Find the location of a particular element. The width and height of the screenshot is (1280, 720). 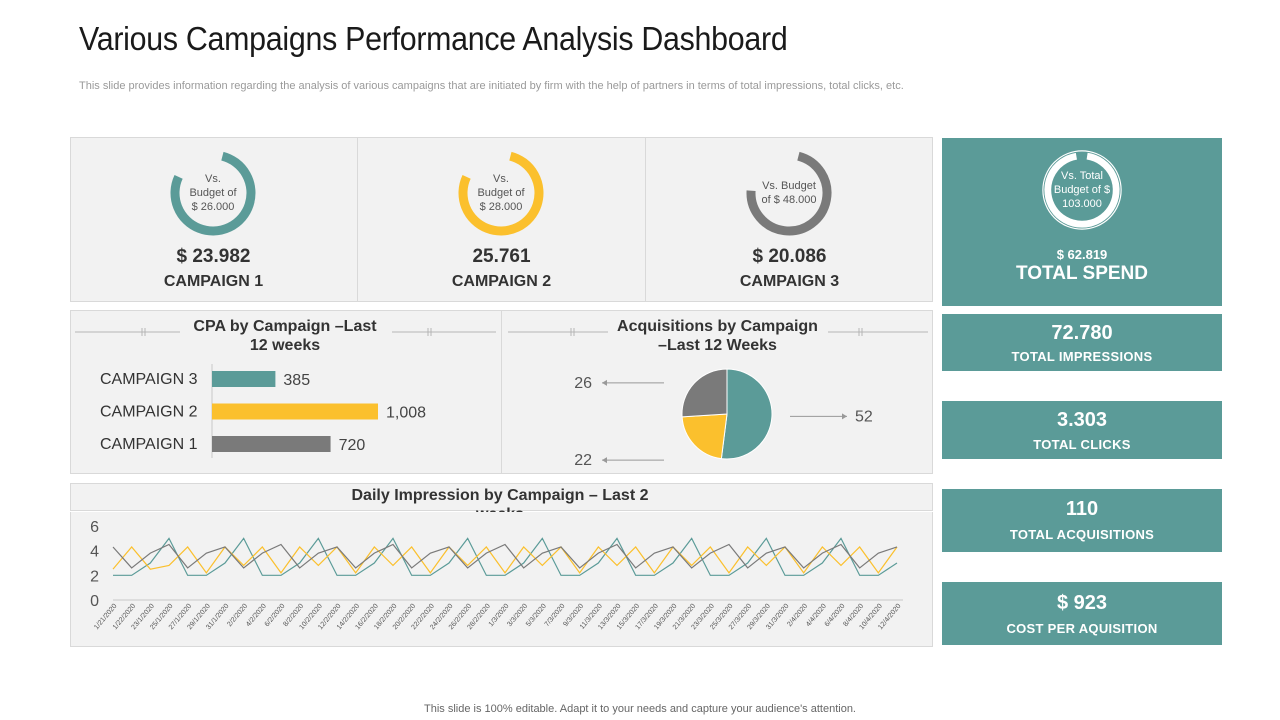

campaign-2-budget-ring is located at coordinates (501, 193).